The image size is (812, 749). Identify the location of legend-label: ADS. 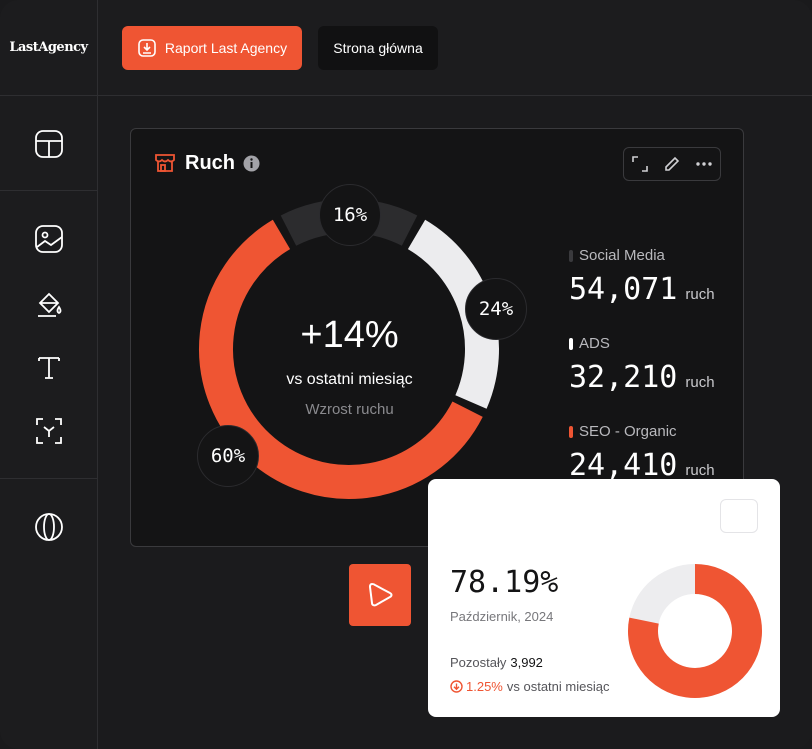
(594, 343).